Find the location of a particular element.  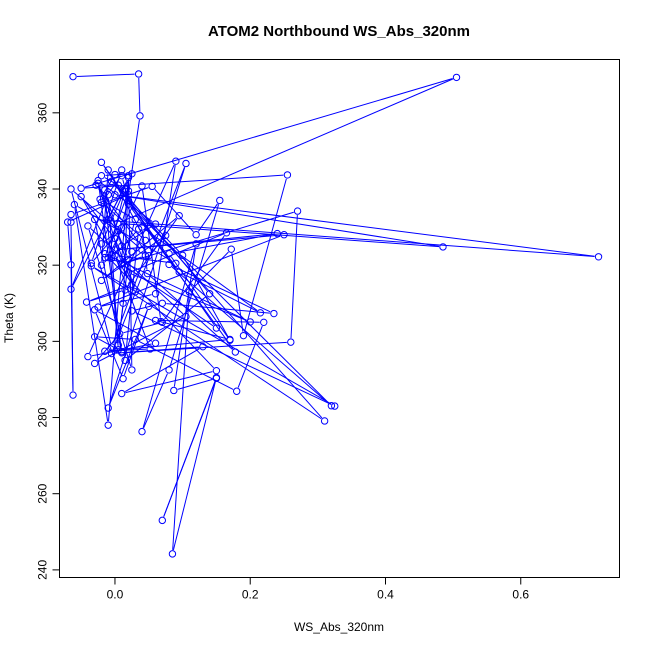

y-tick-label: 300 is located at coordinates (43, 341).